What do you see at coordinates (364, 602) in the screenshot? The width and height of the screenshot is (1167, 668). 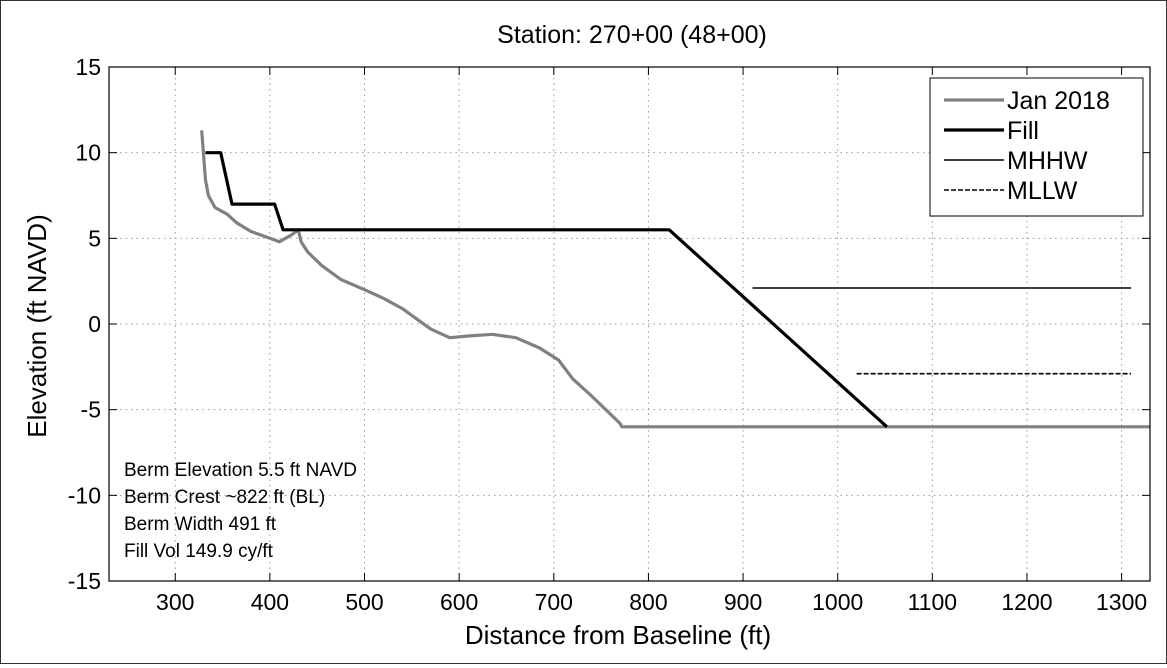 I see `x-tick-label: 500` at bounding box center [364, 602].